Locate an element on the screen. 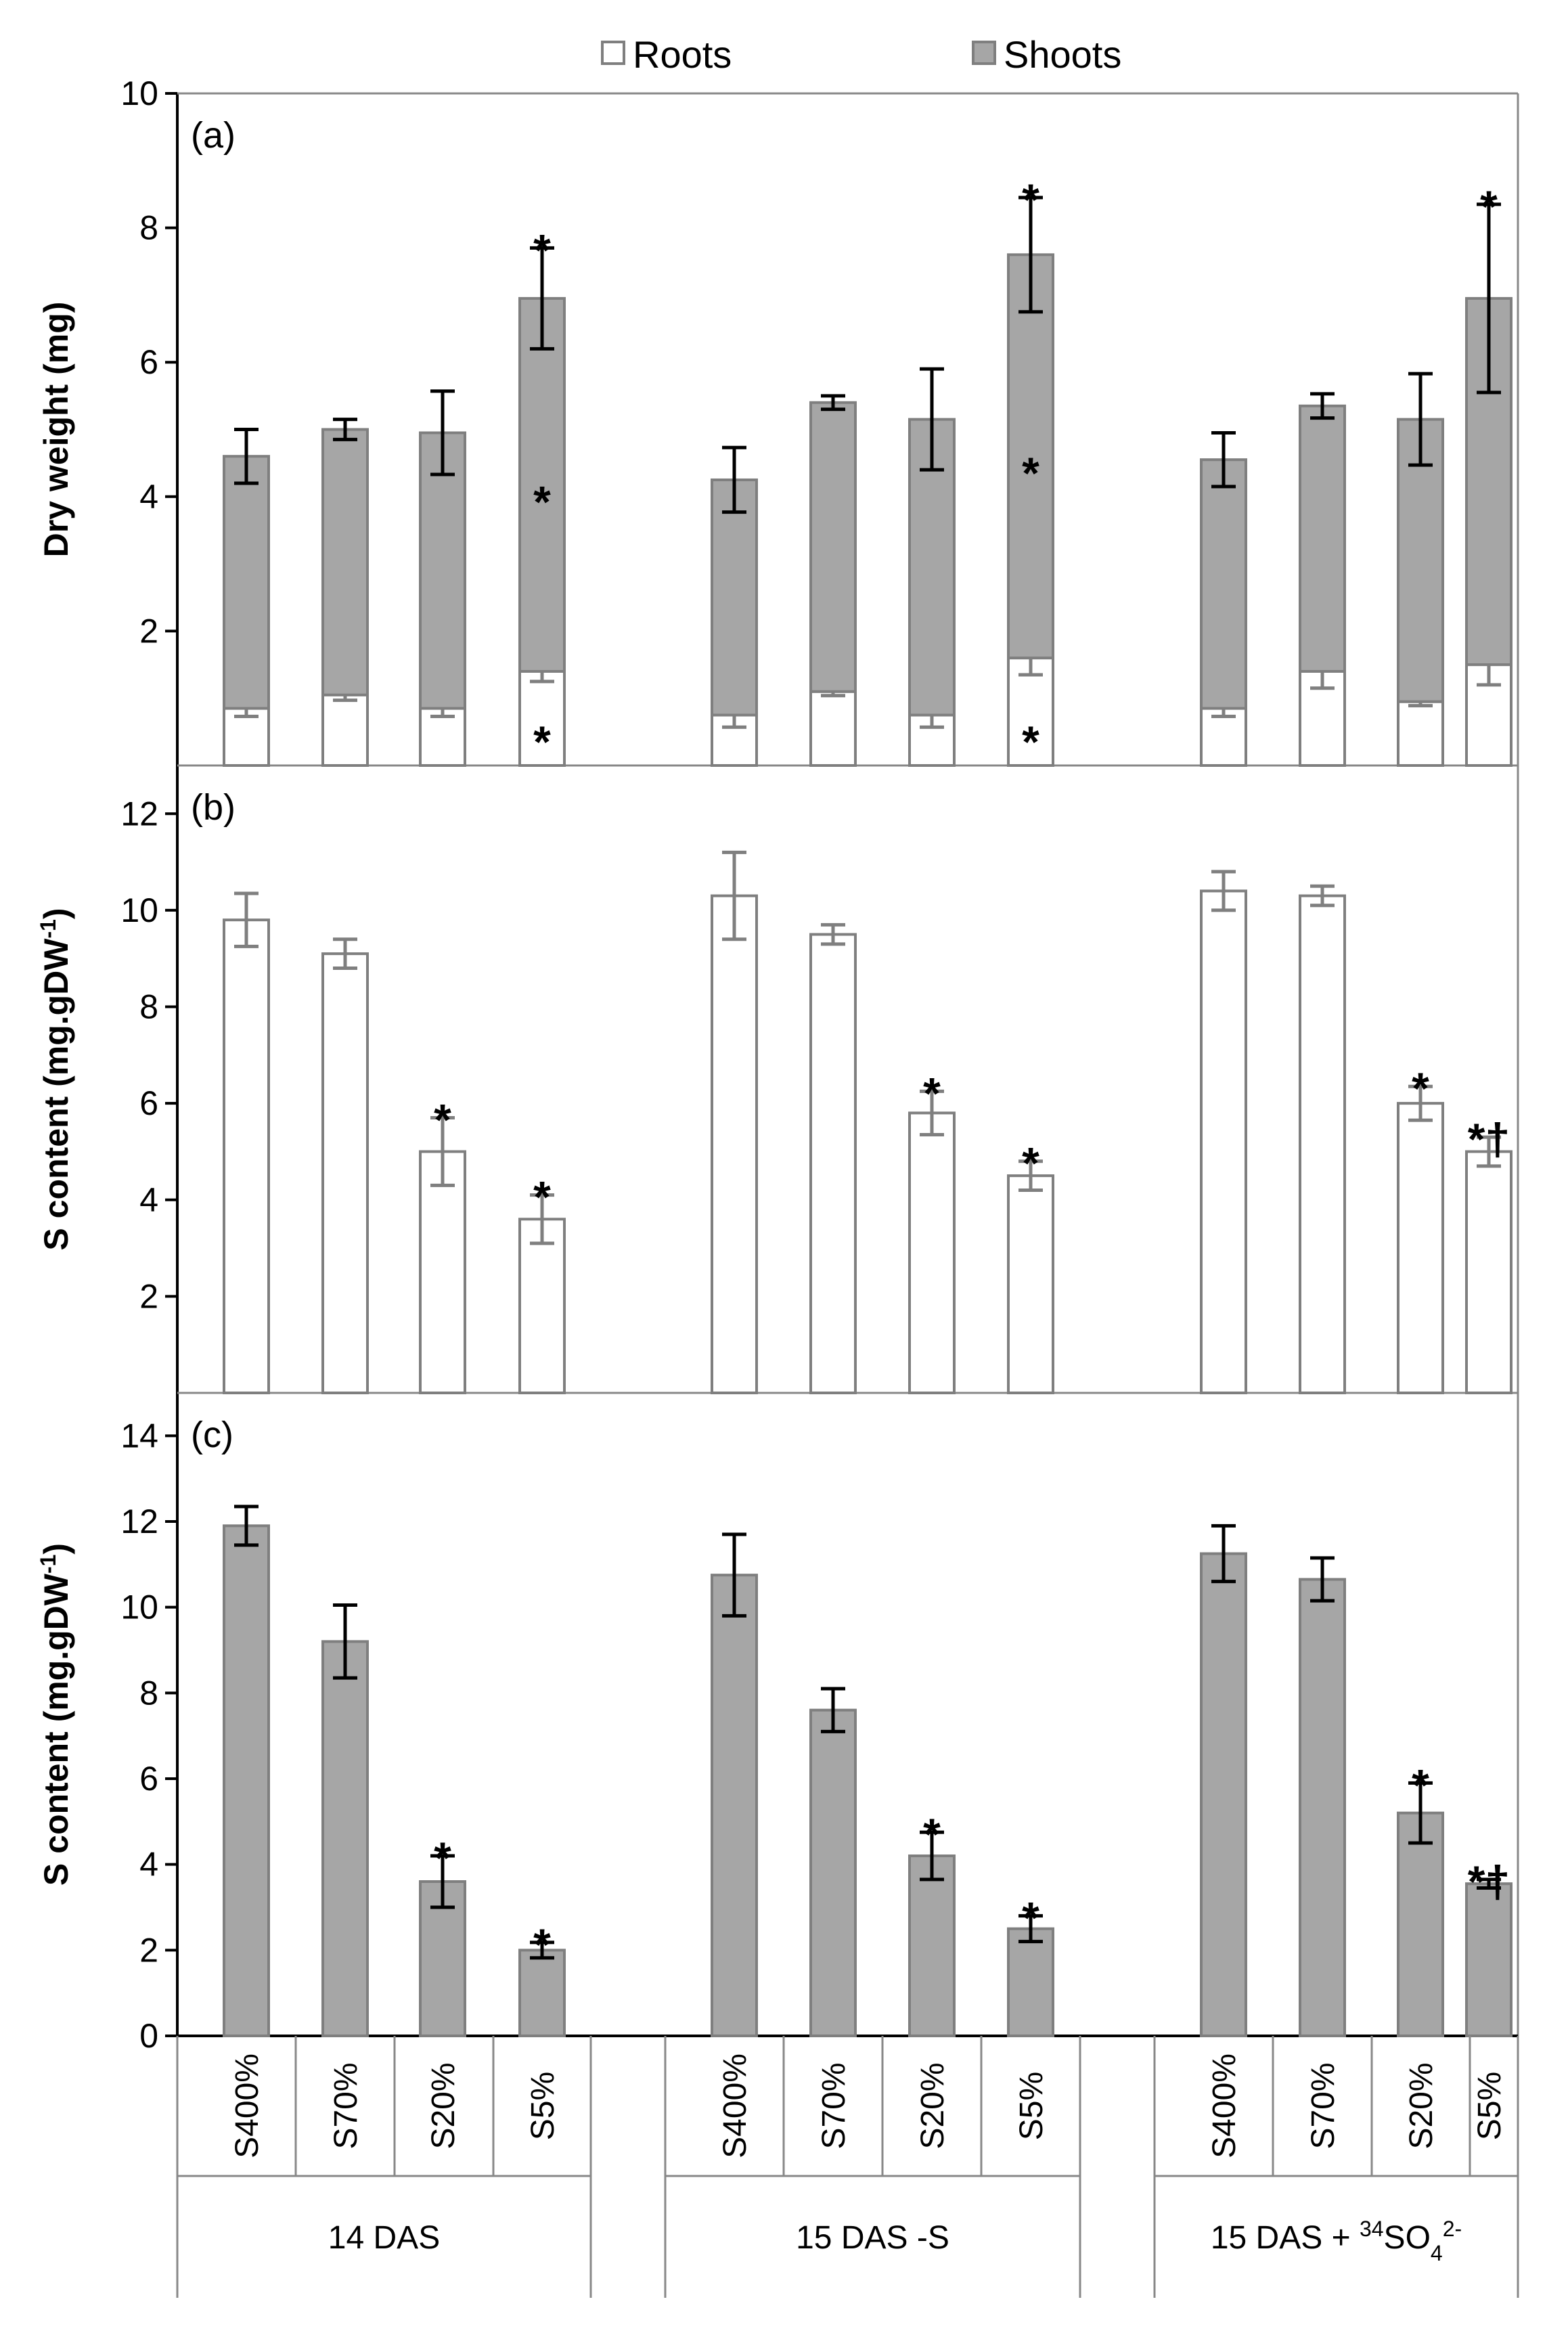 This screenshot has width=1568, height=2333. legend-swatch-shoots is located at coordinates (984, 53).